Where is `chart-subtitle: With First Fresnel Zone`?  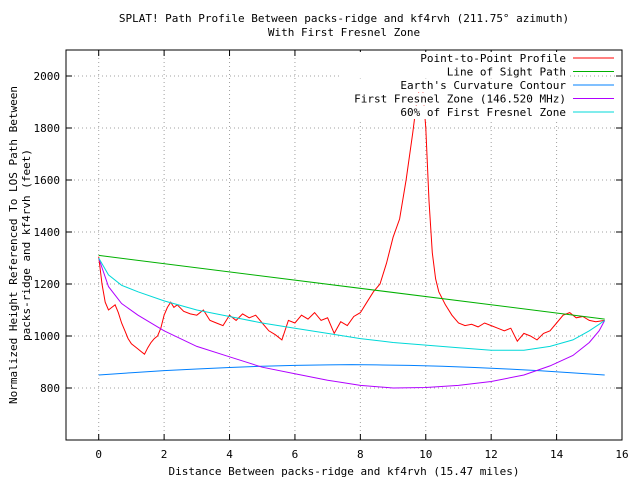
chart-subtitle: With First Fresnel Zone is located at coordinates (344, 32).